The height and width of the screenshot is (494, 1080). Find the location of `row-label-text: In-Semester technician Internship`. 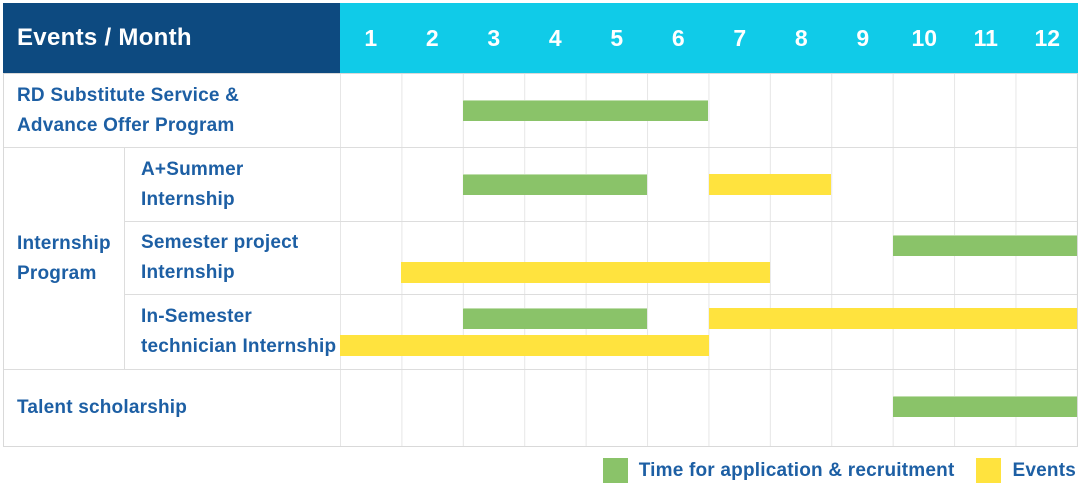

row-label-text: In-Semester technician Internship is located at coordinates (239, 331).